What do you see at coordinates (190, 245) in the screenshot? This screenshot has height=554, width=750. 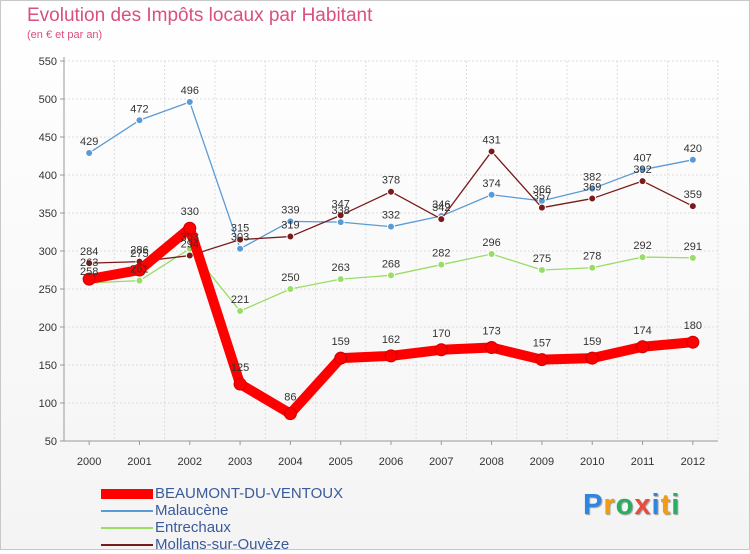 I see `data-label: 294` at bounding box center [190, 245].